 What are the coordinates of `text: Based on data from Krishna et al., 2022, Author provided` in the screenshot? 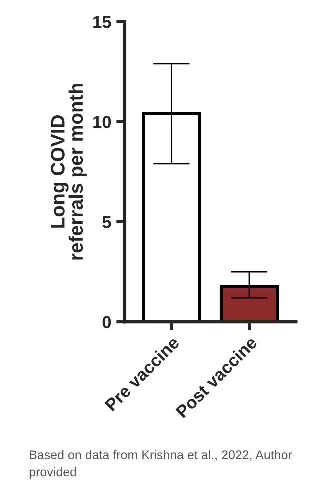 It's located at (161, 465).